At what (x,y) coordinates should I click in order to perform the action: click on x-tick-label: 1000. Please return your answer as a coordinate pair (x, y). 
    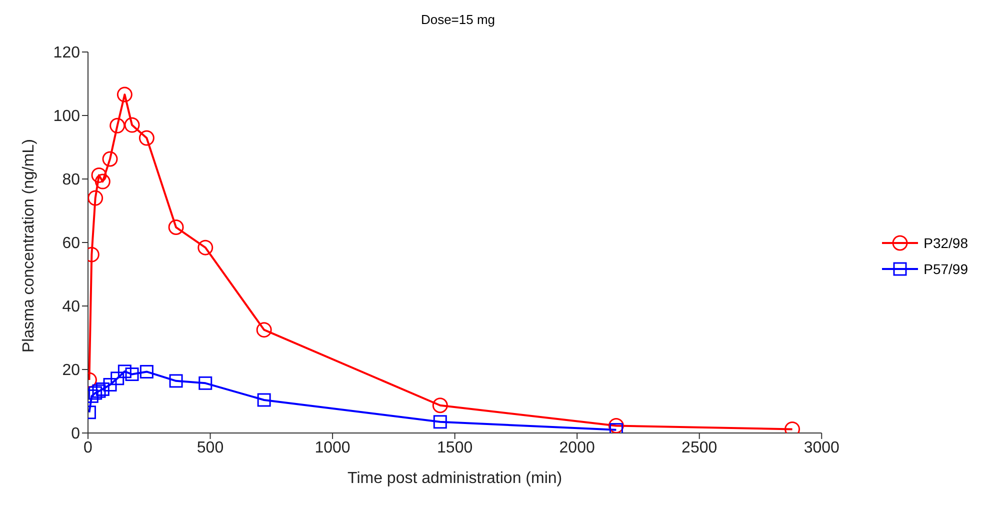
    Looking at the image, I should click on (332, 447).